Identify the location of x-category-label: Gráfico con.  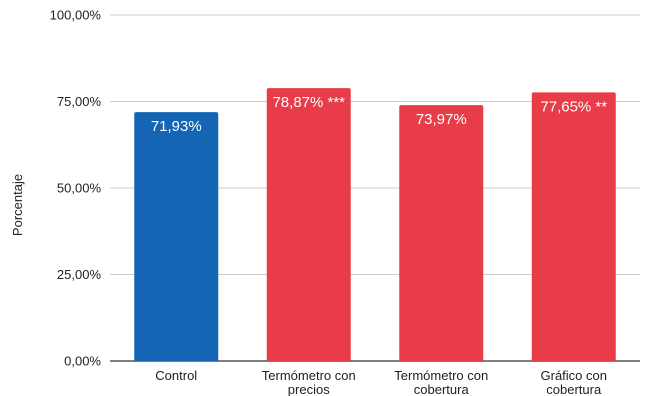
(574, 375).